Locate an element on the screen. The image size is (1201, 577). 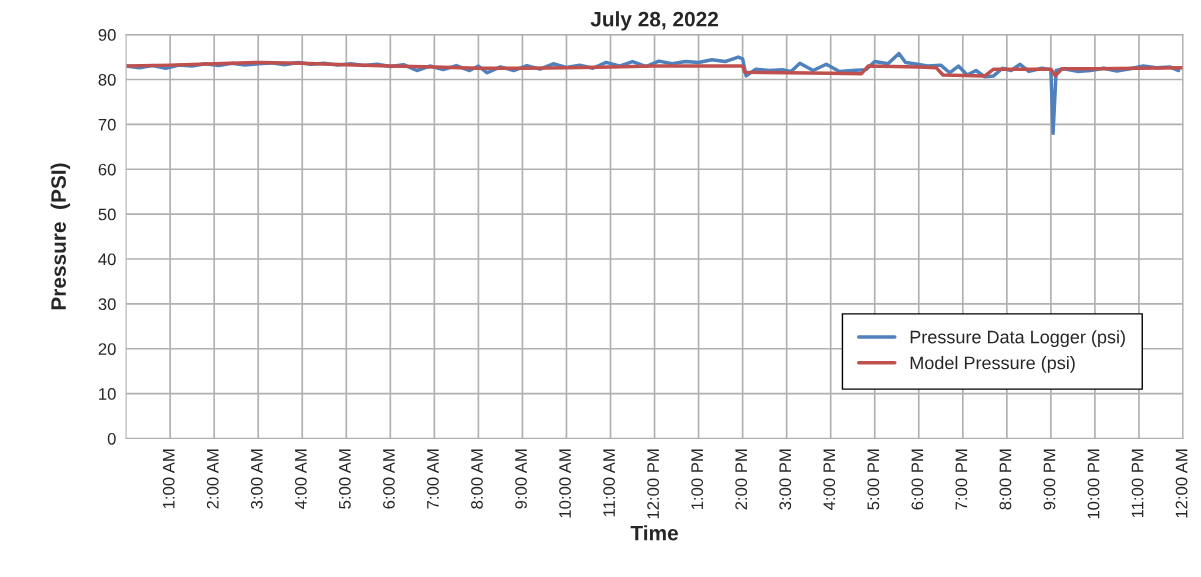
x-tick-label: 6:00 PM is located at coordinates (917, 479).